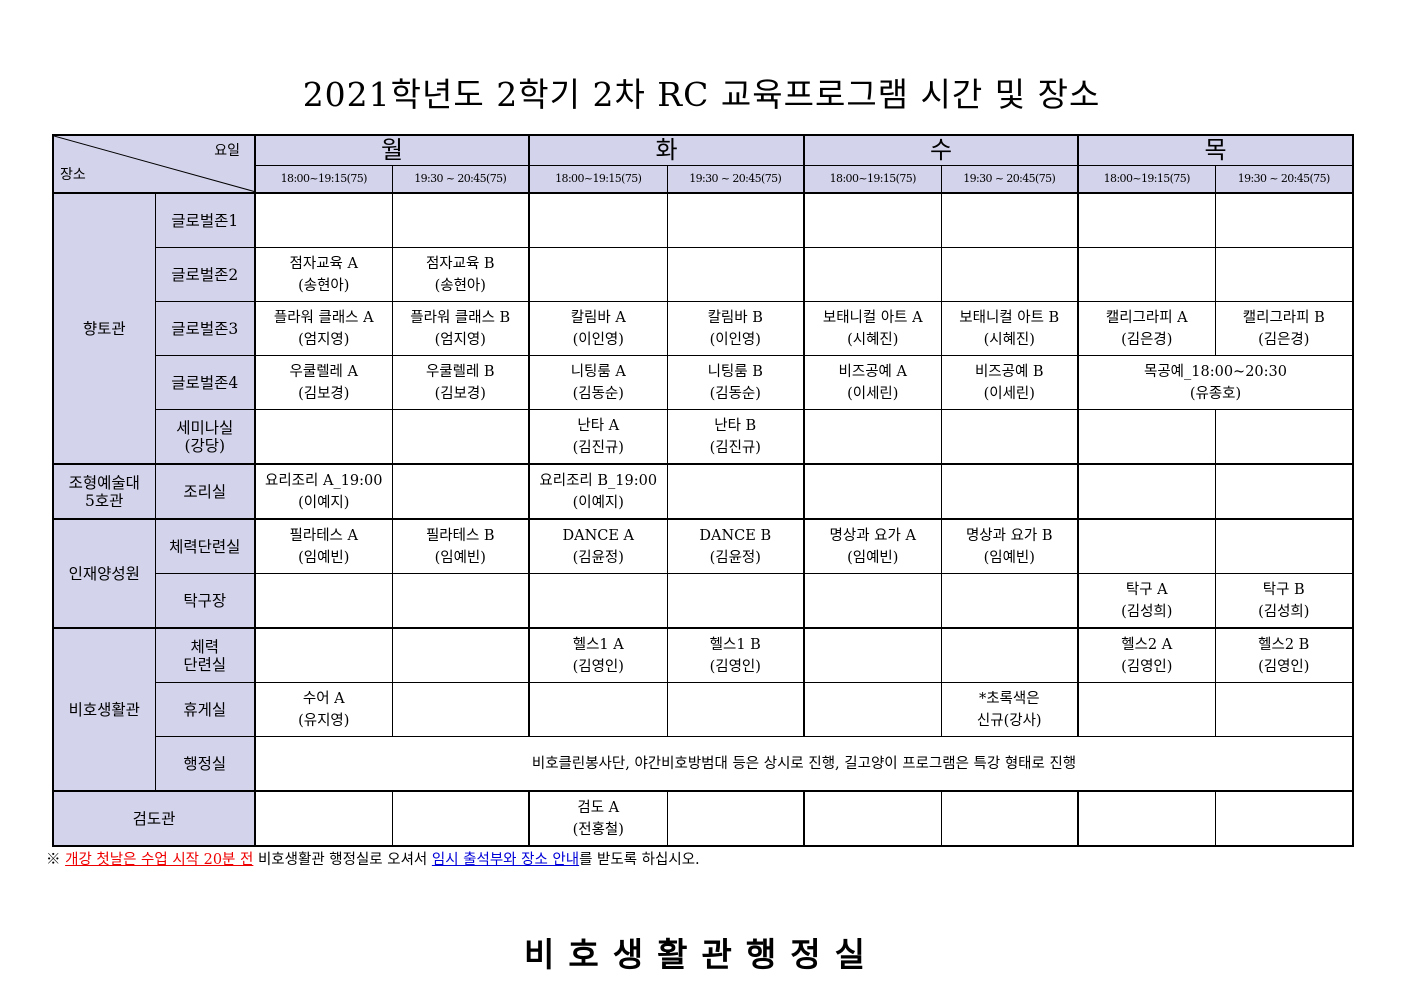  I want to click on program-cell: 수어 A (유지영), so click(323, 709).